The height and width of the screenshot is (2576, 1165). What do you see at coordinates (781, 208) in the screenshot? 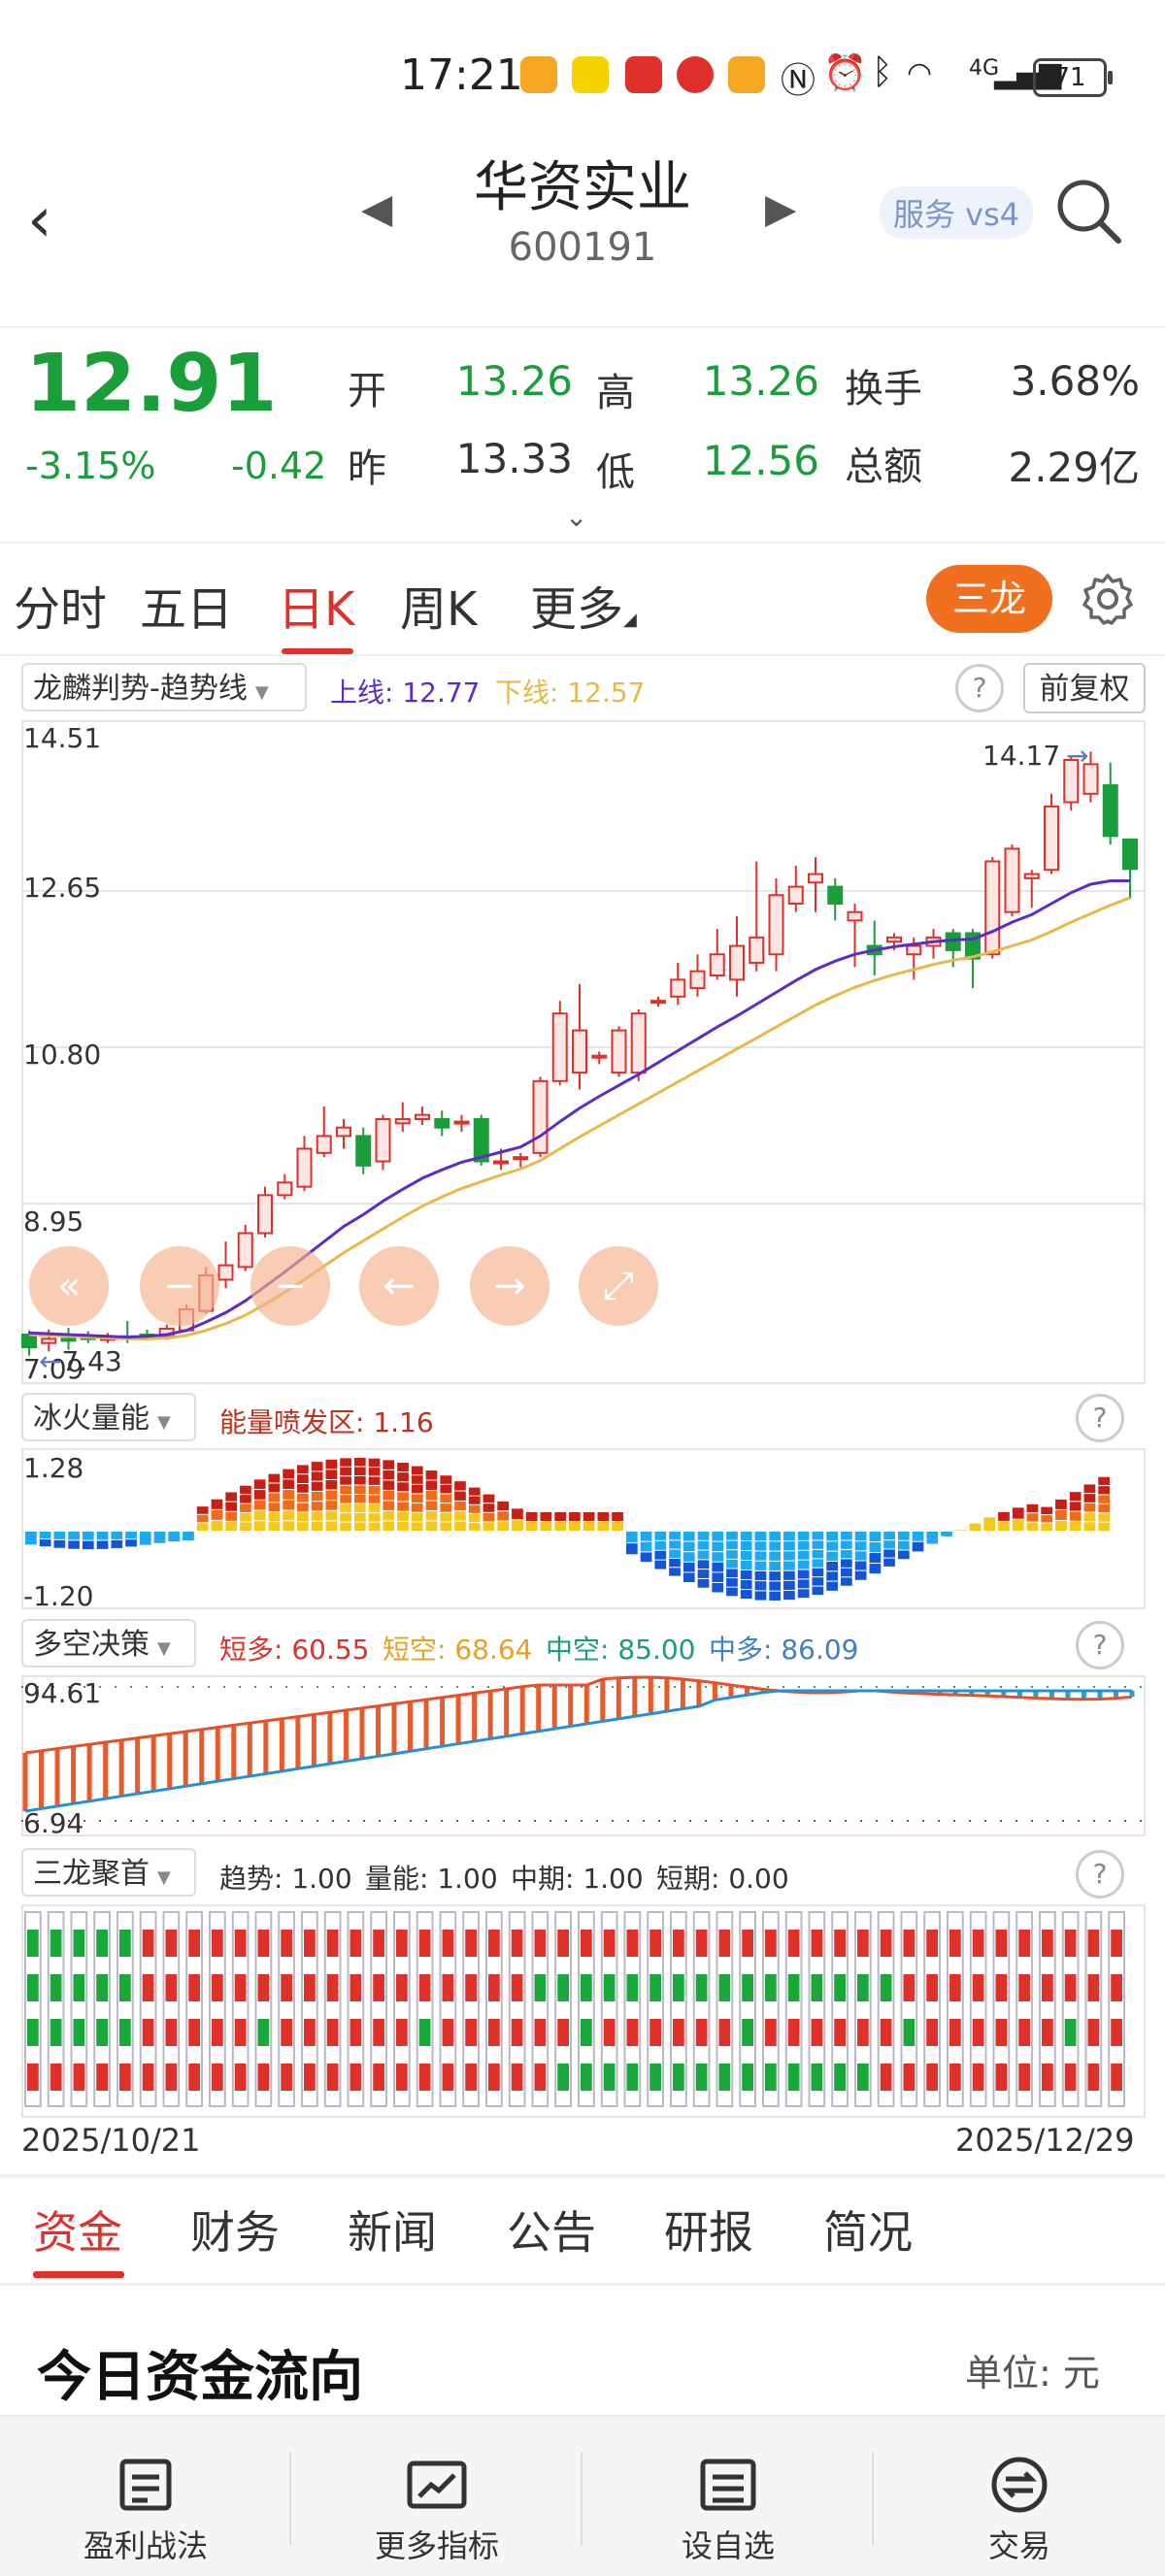
I see `next-stock-icon: ▶` at bounding box center [781, 208].